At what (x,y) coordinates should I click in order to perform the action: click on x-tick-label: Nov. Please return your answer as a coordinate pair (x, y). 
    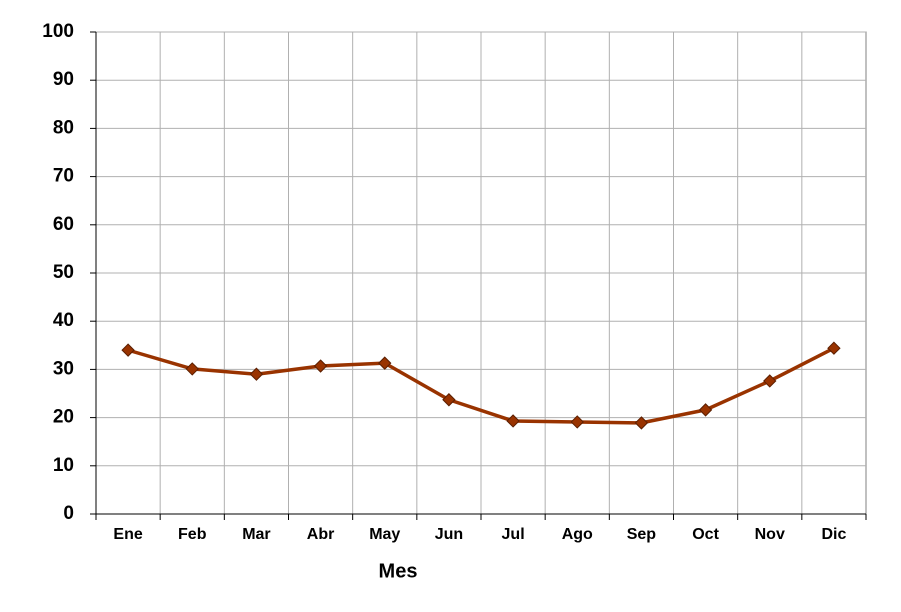
    Looking at the image, I should click on (770, 534).